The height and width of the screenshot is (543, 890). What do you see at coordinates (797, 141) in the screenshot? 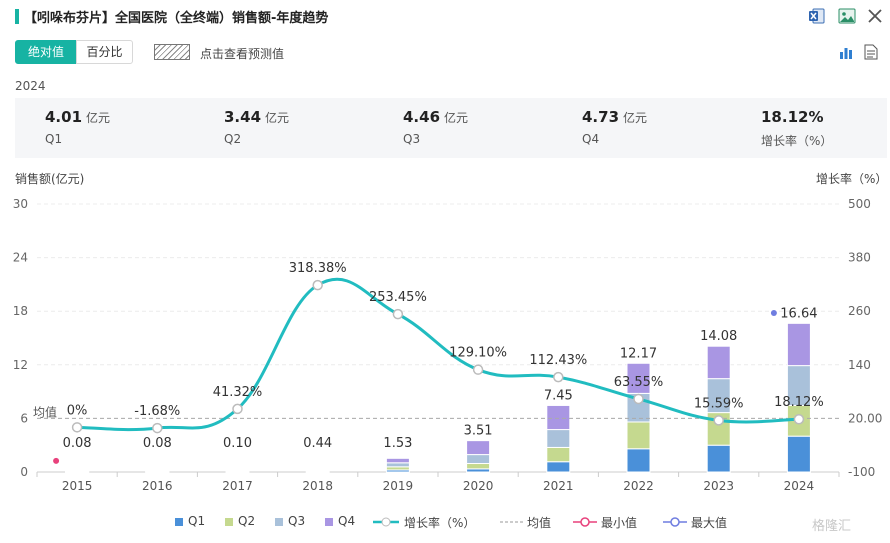
I see `summary-label: 增长率（%）` at bounding box center [797, 141].